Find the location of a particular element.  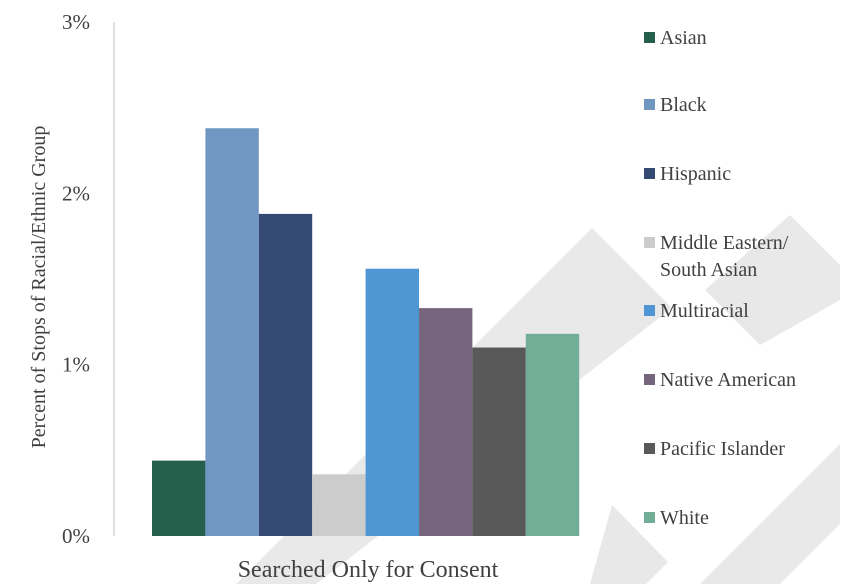

y-tick-label: 1% is located at coordinates (76, 365).